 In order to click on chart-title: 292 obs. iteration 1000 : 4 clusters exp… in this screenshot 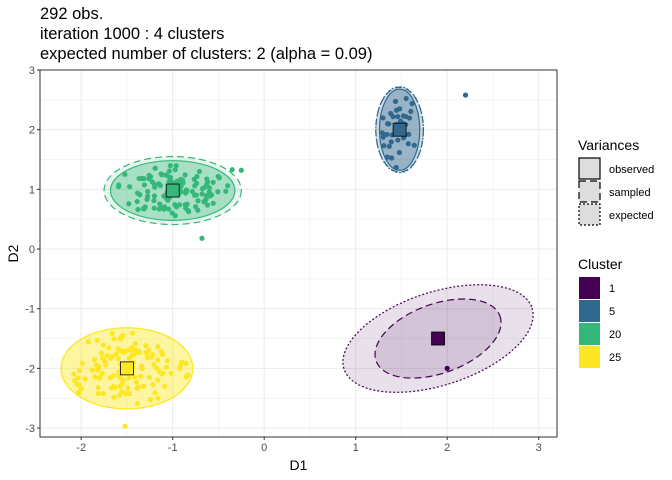, I will do `click(206, 34)`.